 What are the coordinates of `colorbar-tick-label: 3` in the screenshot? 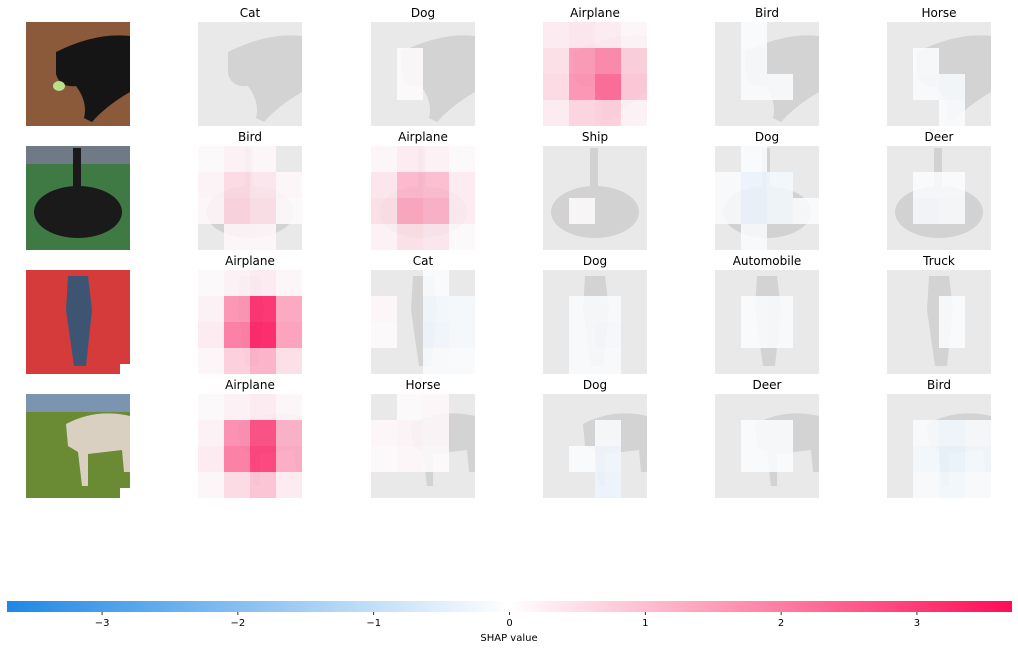 It's located at (917, 623).